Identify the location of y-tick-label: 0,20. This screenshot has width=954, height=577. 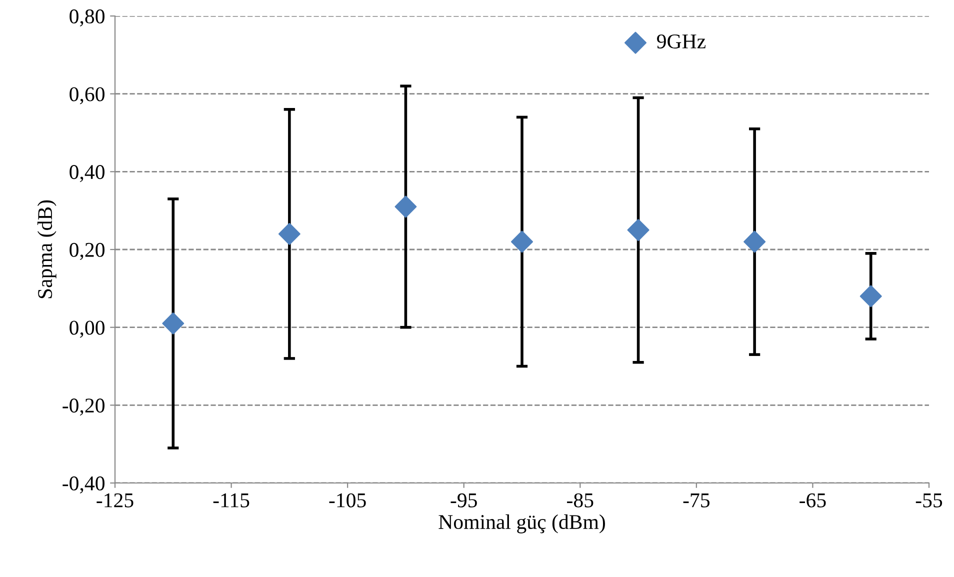
(87, 251).